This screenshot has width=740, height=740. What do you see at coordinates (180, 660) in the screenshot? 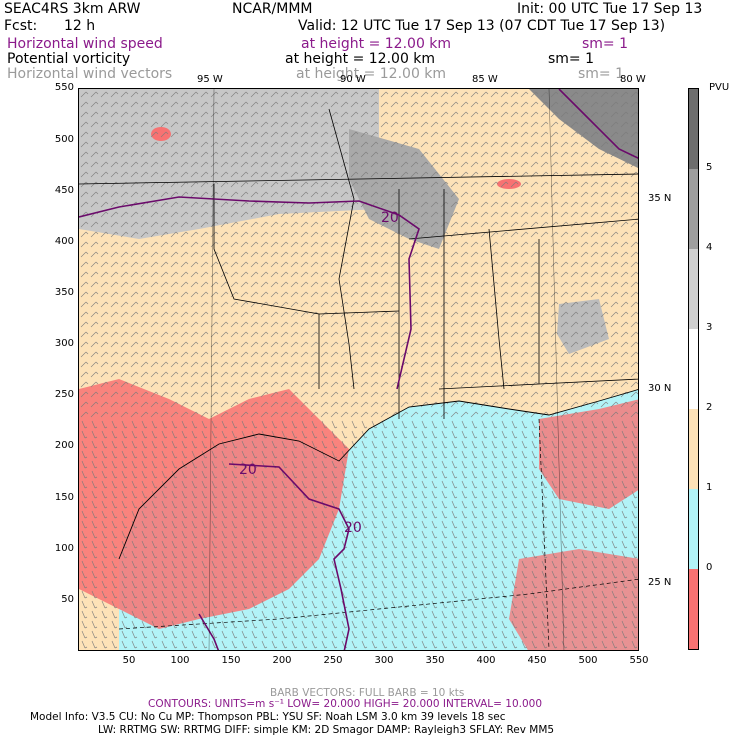
I see `x-tick-label: 100` at bounding box center [180, 660].